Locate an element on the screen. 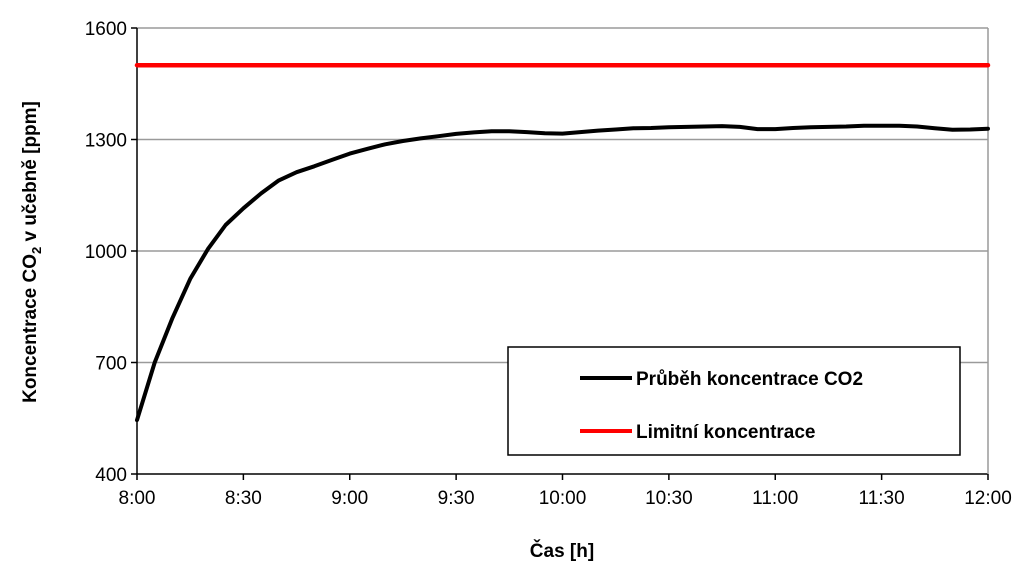 Image resolution: width=1016 pixels, height=569 pixels. y-axis-label: Koncentrace CO2 v učebně [ppm] is located at coordinates (32, 252).